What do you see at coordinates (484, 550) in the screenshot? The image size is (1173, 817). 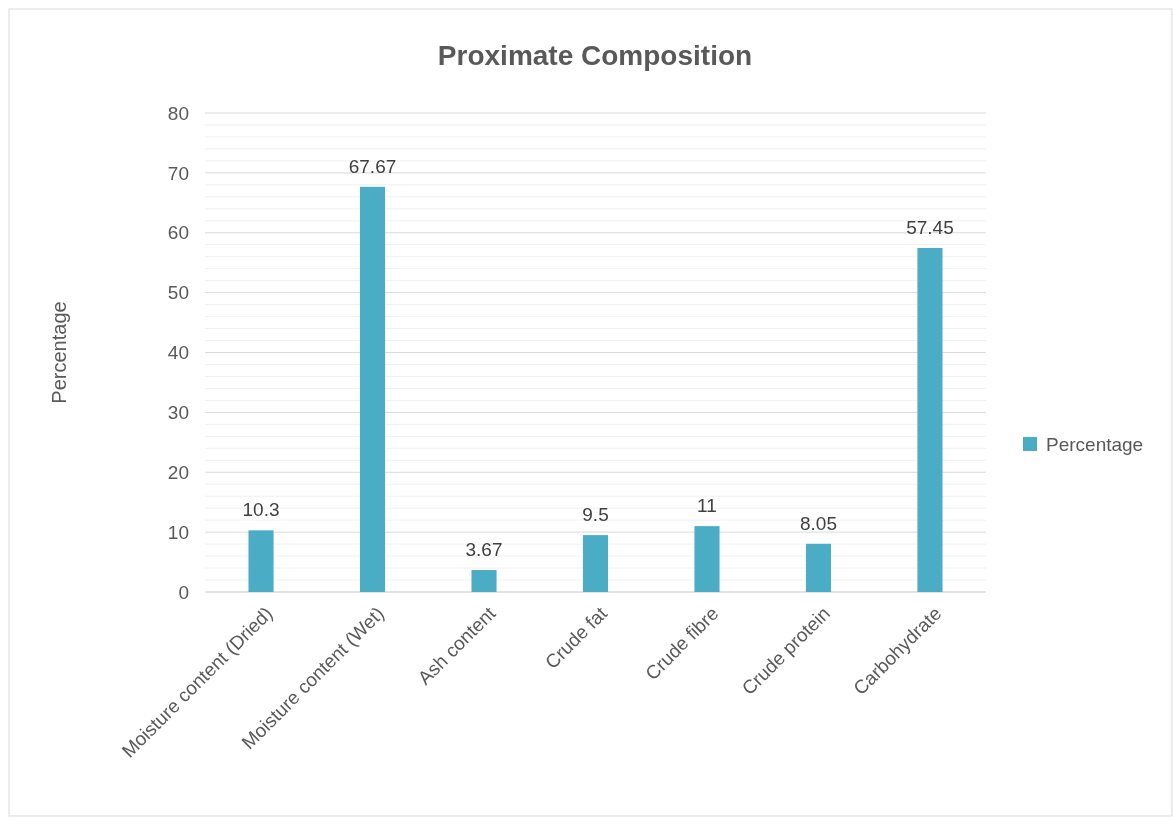 I see `data-label: 3.67` at bounding box center [484, 550].